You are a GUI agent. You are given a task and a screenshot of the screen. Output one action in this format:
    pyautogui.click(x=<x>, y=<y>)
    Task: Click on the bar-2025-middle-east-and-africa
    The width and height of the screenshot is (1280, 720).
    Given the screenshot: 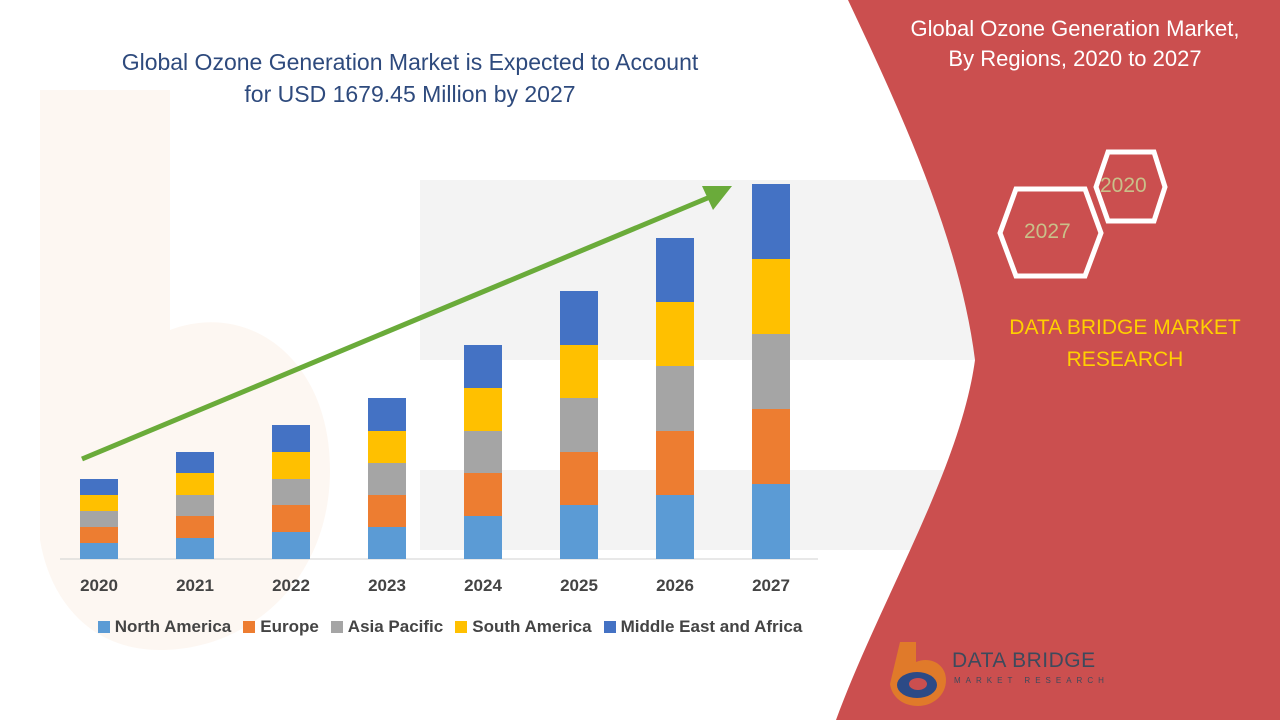 What is the action you would take?
    pyautogui.click(x=579, y=318)
    